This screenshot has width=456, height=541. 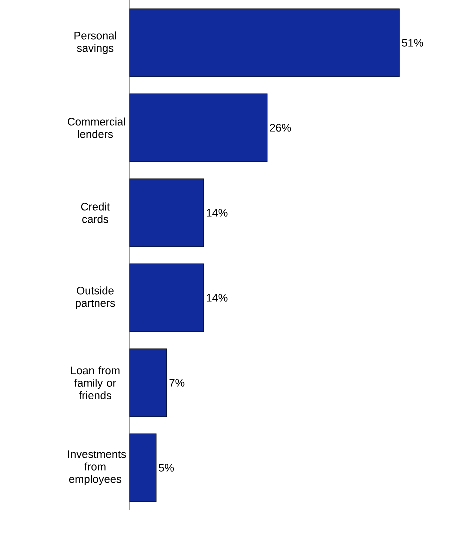 What do you see at coordinates (177, 383) in the screenshot?
I see `data-label: 7%` at bounding box center [177, 383].